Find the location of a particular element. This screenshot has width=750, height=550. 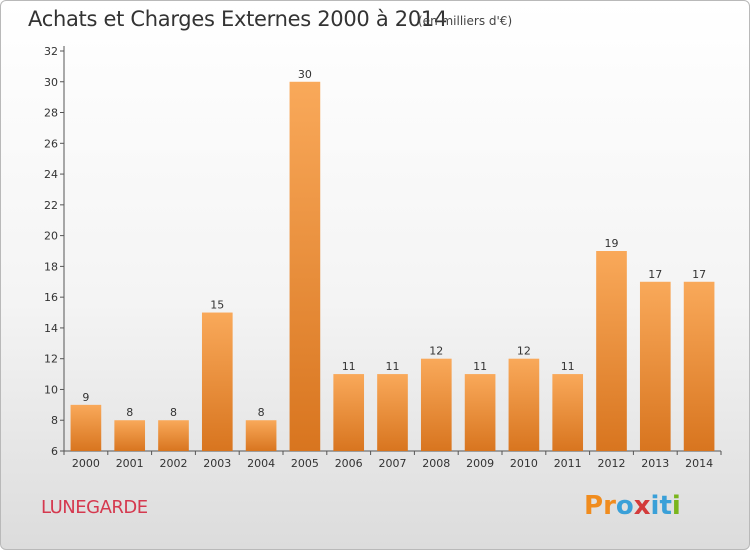

x-tick-label: 2007 is located at coordinates (393, 463).